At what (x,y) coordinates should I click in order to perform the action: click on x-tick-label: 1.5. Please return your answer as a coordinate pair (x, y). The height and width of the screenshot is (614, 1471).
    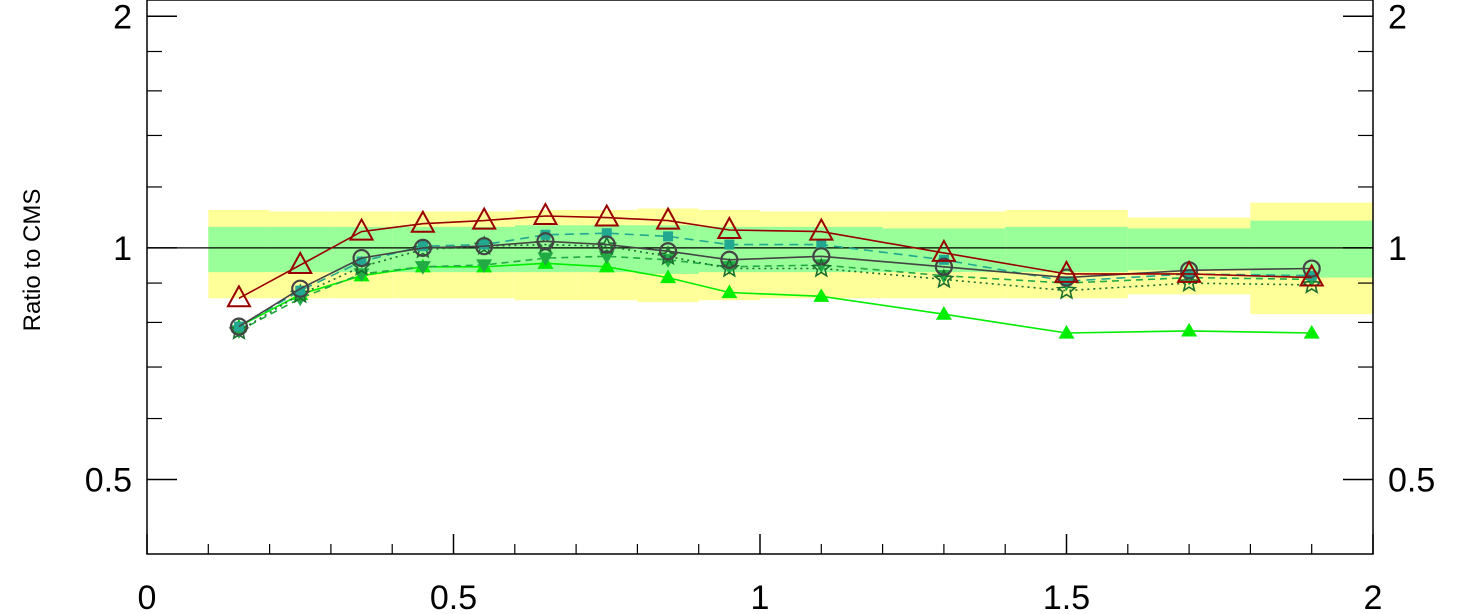
    Looking at the image, I should click on (1066, 596).